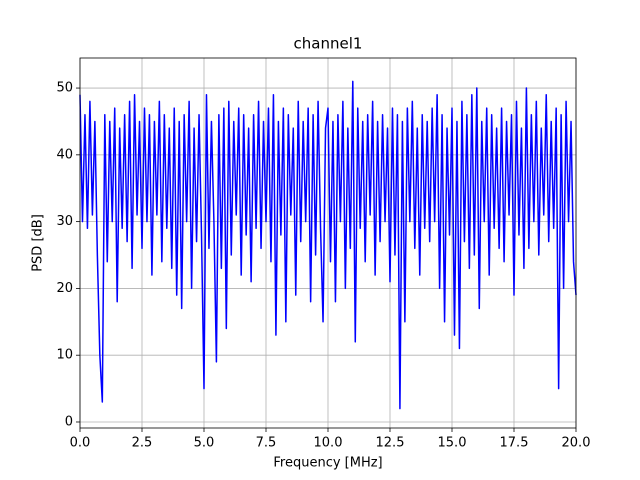 This screenshot has width=640, height=480. What do you see at coordinates (69, 421) in the screenshot?
I see `y-tick-label: 0` at bounding box center [69, 421].